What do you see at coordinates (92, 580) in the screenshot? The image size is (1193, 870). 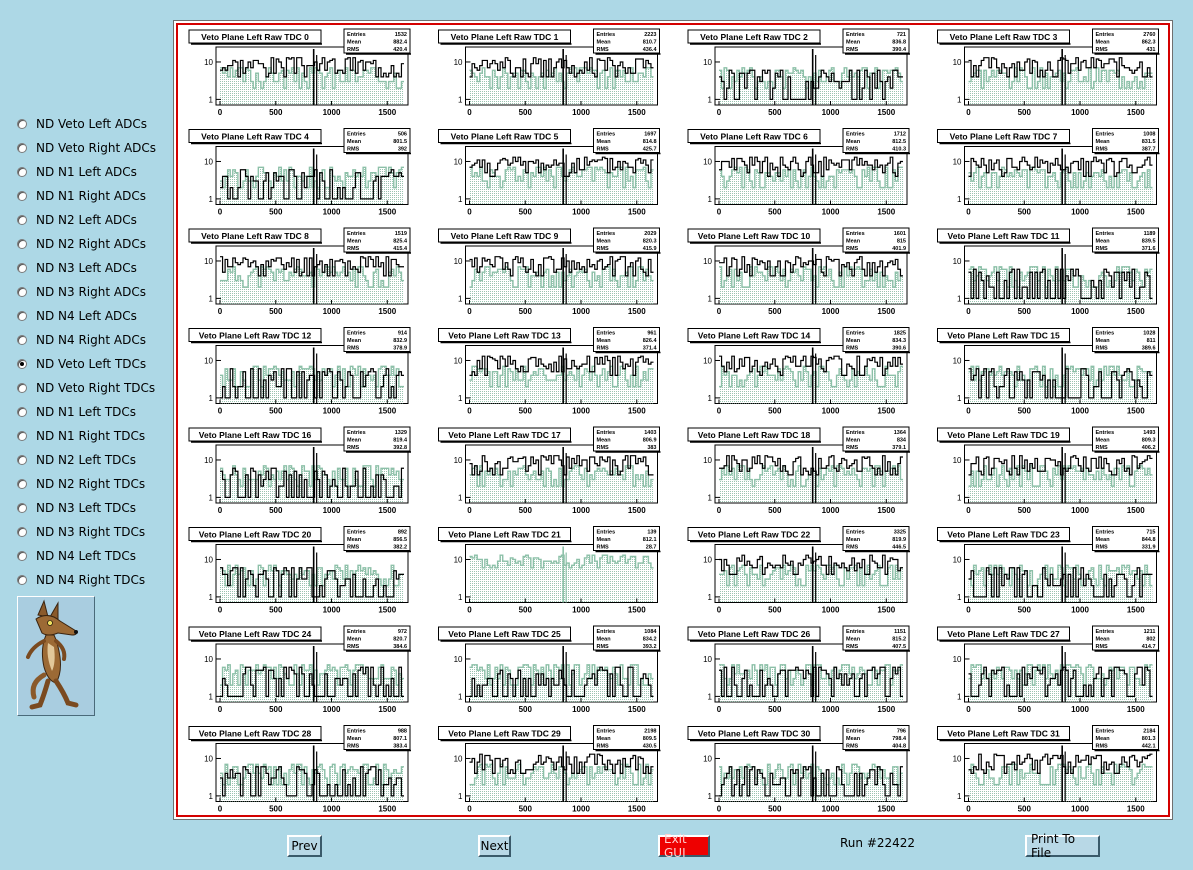 I see `radio-option: ND N4 Right TDCs` at bounding box center [92, 580].